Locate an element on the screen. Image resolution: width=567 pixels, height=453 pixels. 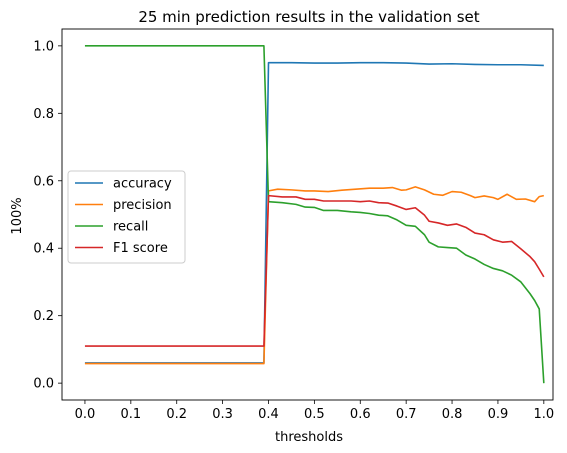
x-axis-label: thresholds is located at coordinates (309, 437).